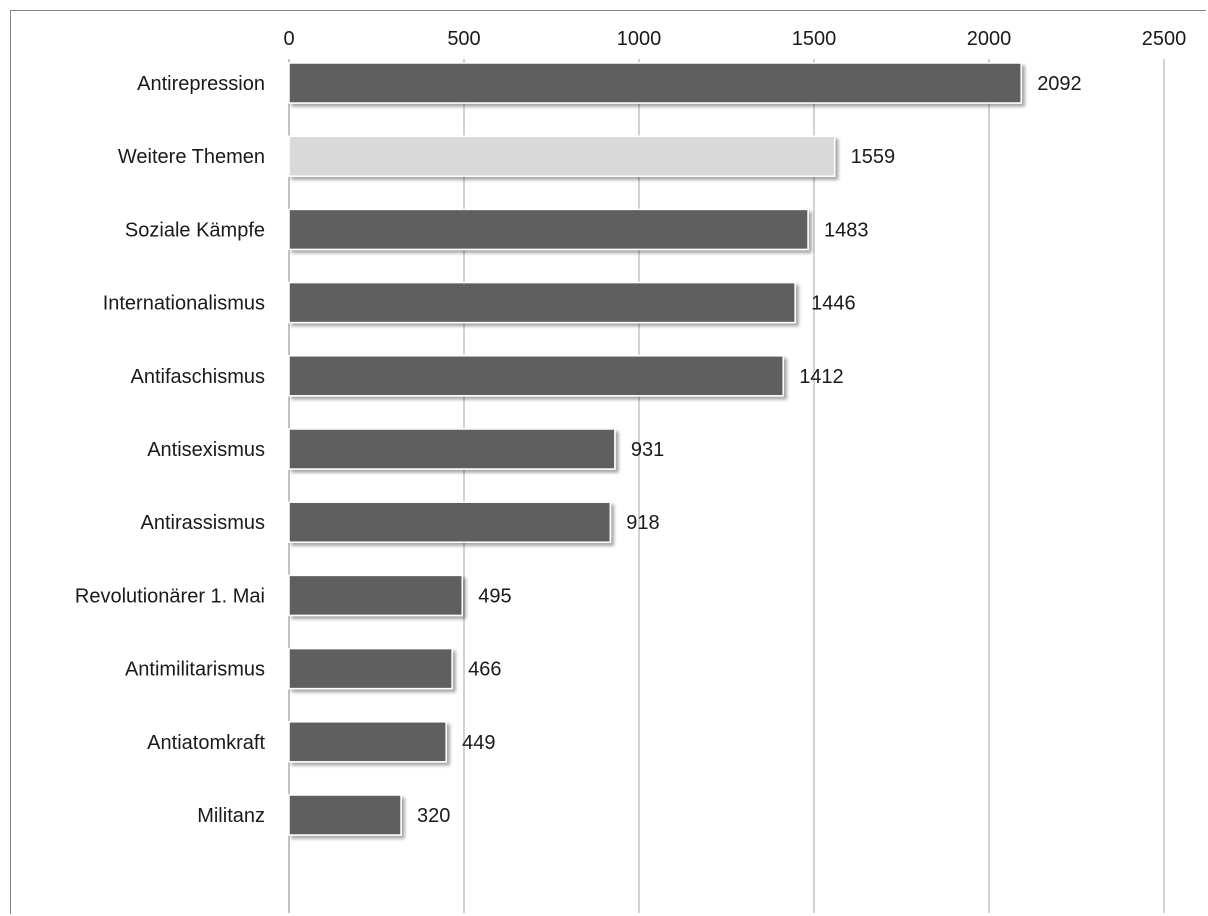 Image resolution: width=1208 pixels, height=916 pixels. What do you see at coordinates (191, 157) in the screenshot?
I see `category-label: Weitere Themen` at bounding box center [191, 157].